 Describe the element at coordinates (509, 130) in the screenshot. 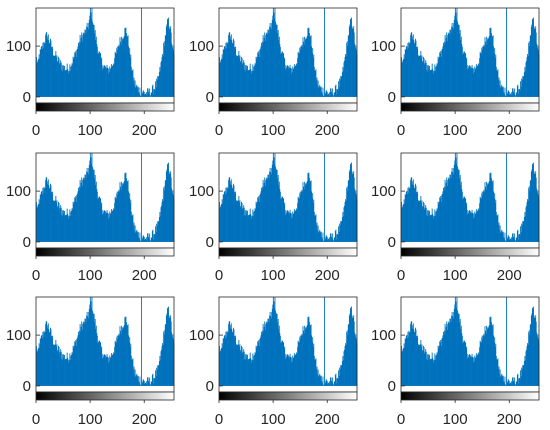

I see `x-tick-label: 200` at that location.